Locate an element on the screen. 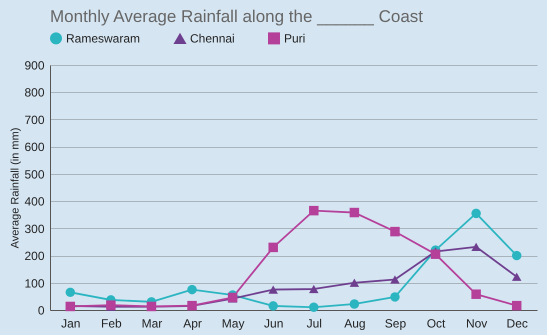  y-tick-label: 300 is located at coordinates (34, 229).